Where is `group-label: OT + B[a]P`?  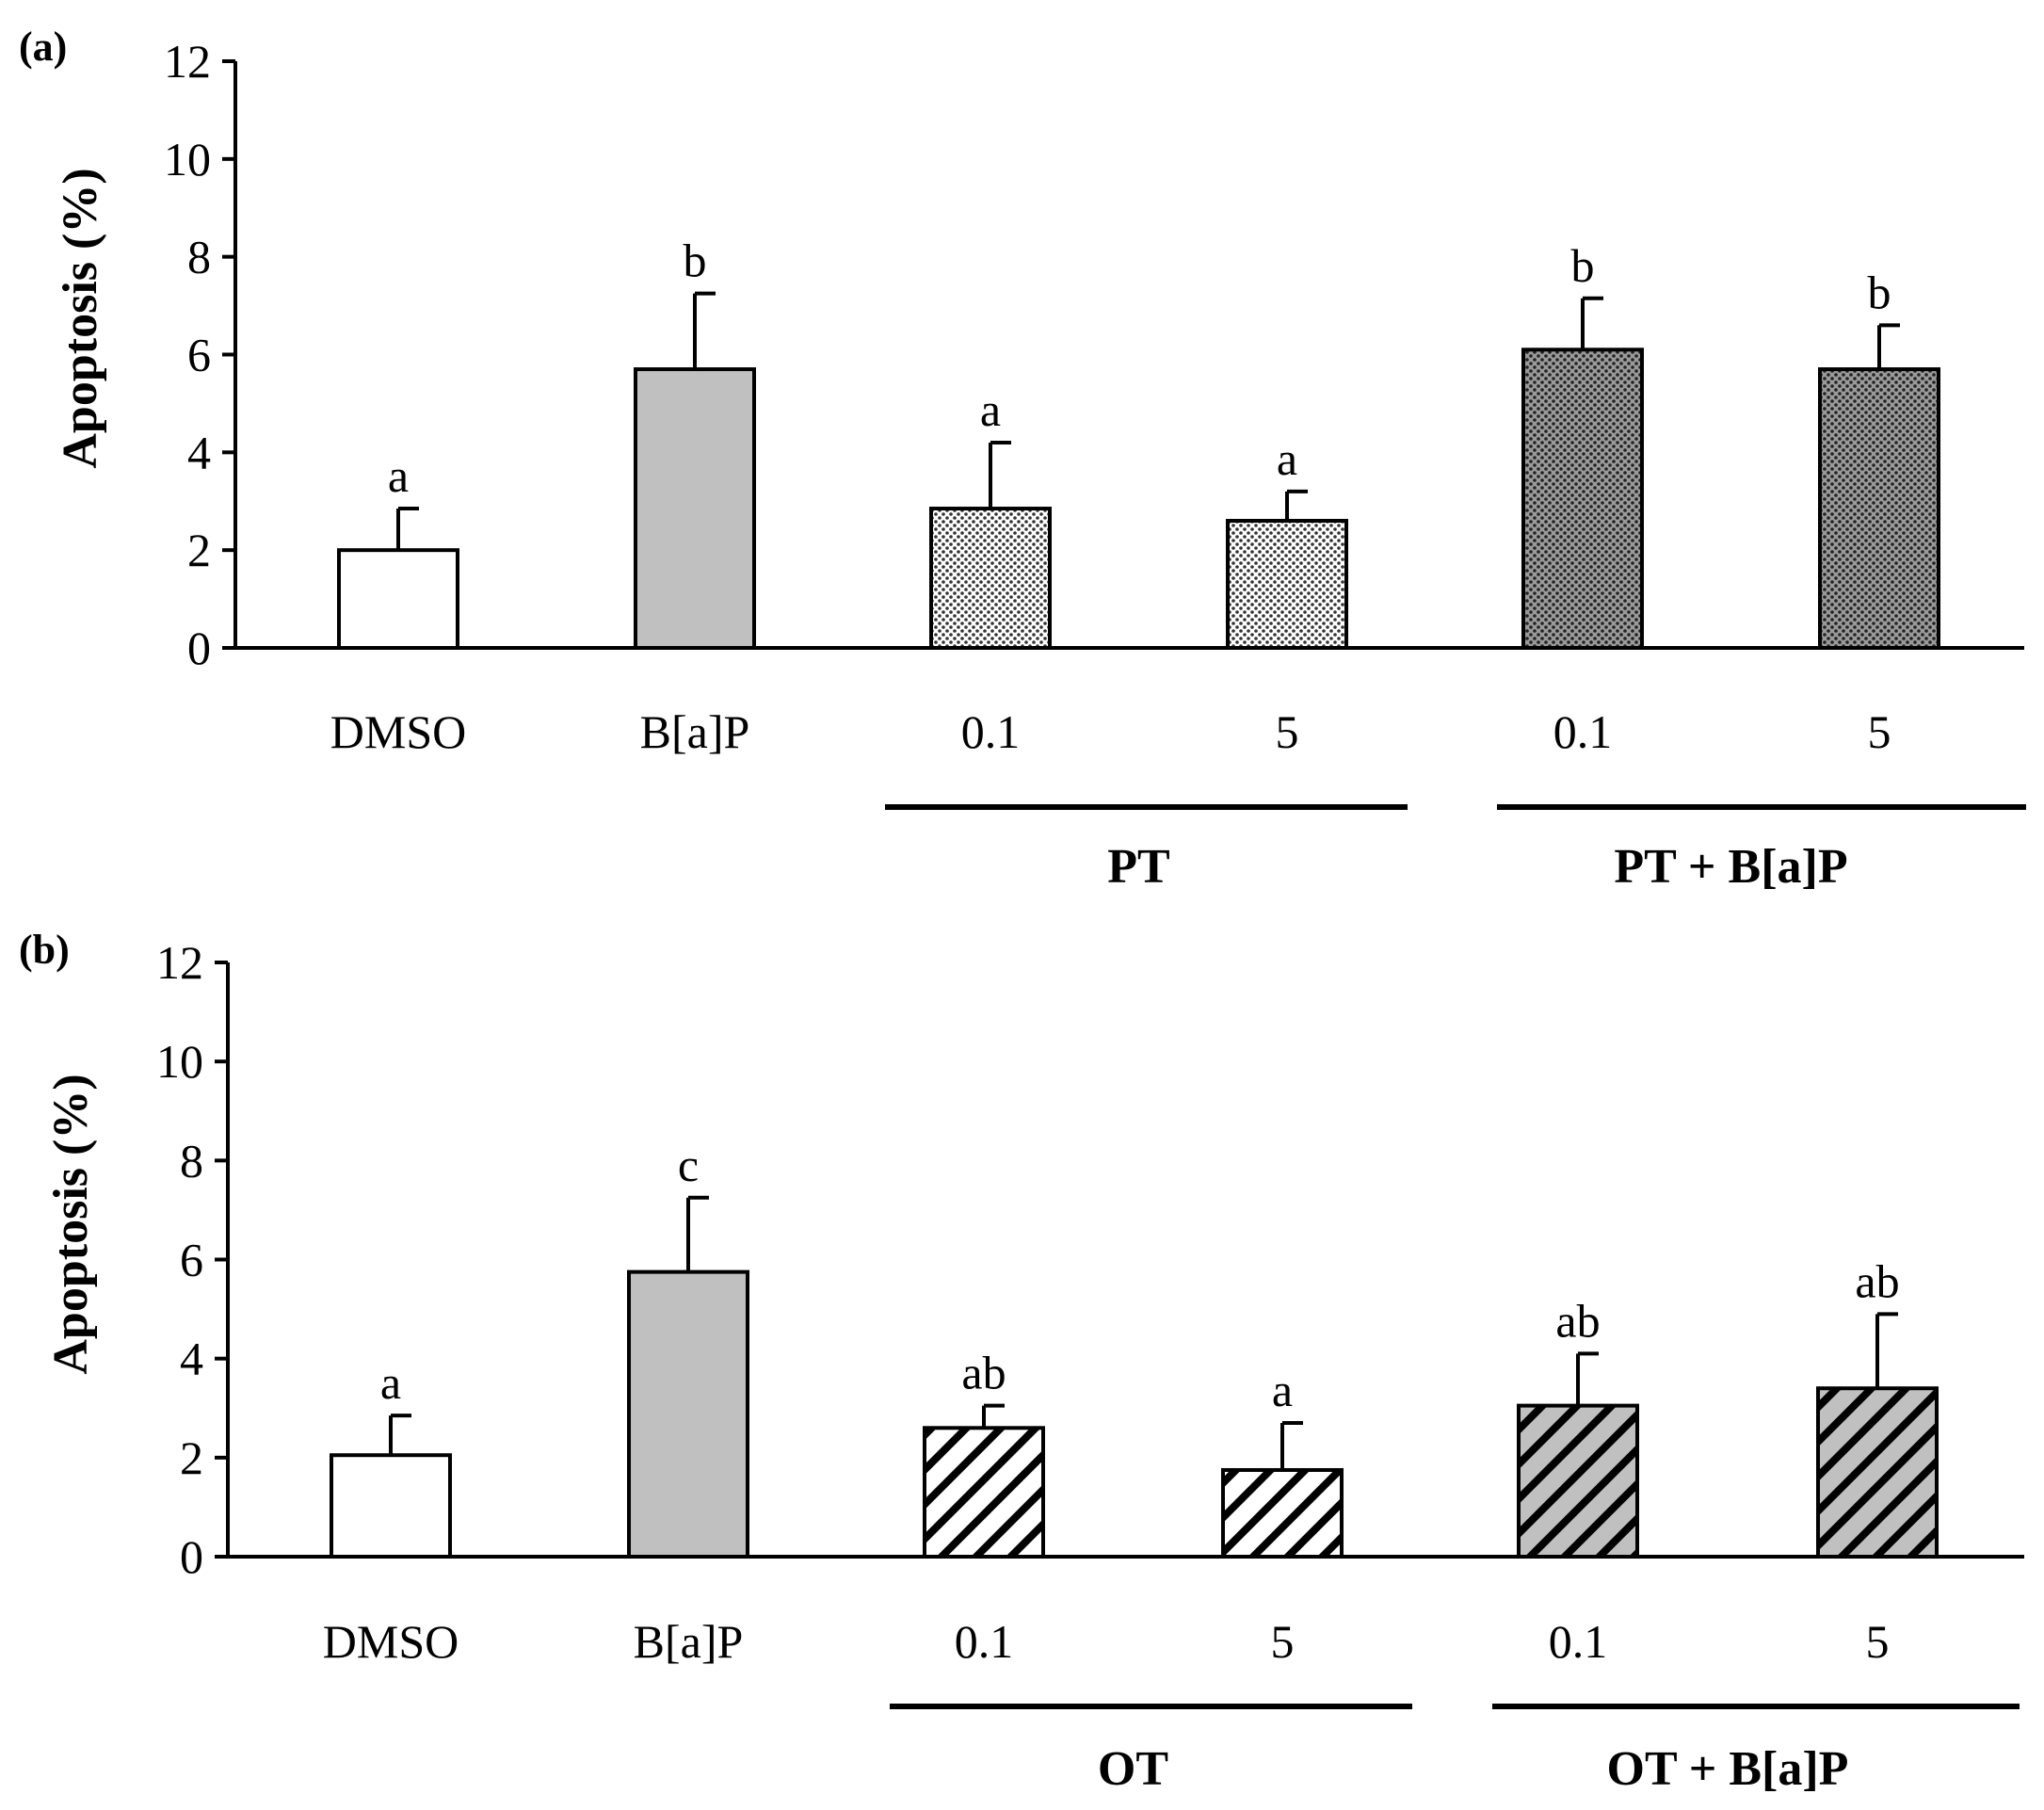
group-label: OT + B[a]P is located at coordinates (1728, 1769).